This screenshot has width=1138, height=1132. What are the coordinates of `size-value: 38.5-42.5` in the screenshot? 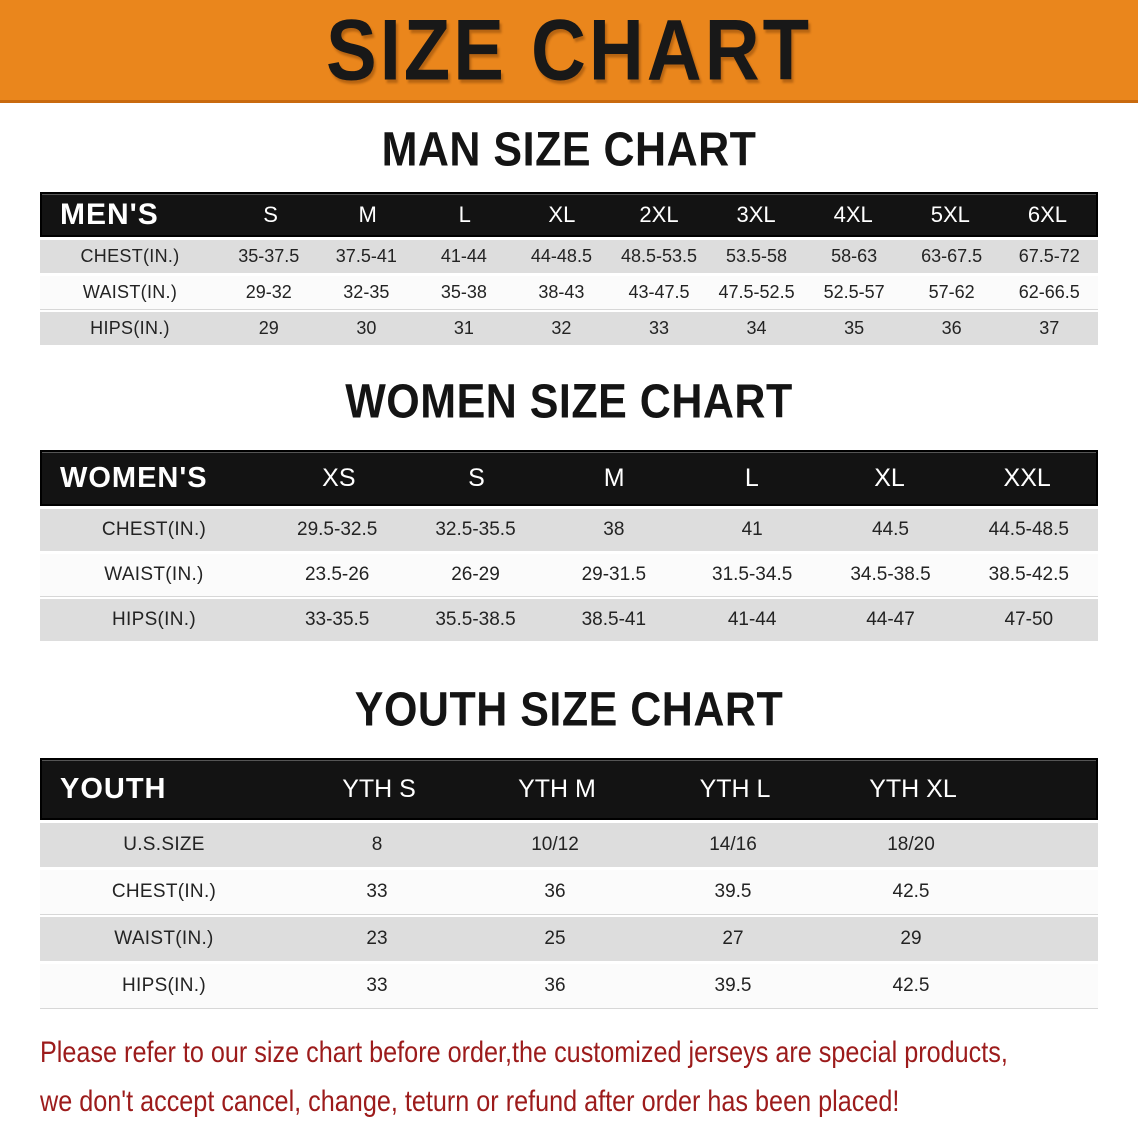 It's located at (1028, 574).